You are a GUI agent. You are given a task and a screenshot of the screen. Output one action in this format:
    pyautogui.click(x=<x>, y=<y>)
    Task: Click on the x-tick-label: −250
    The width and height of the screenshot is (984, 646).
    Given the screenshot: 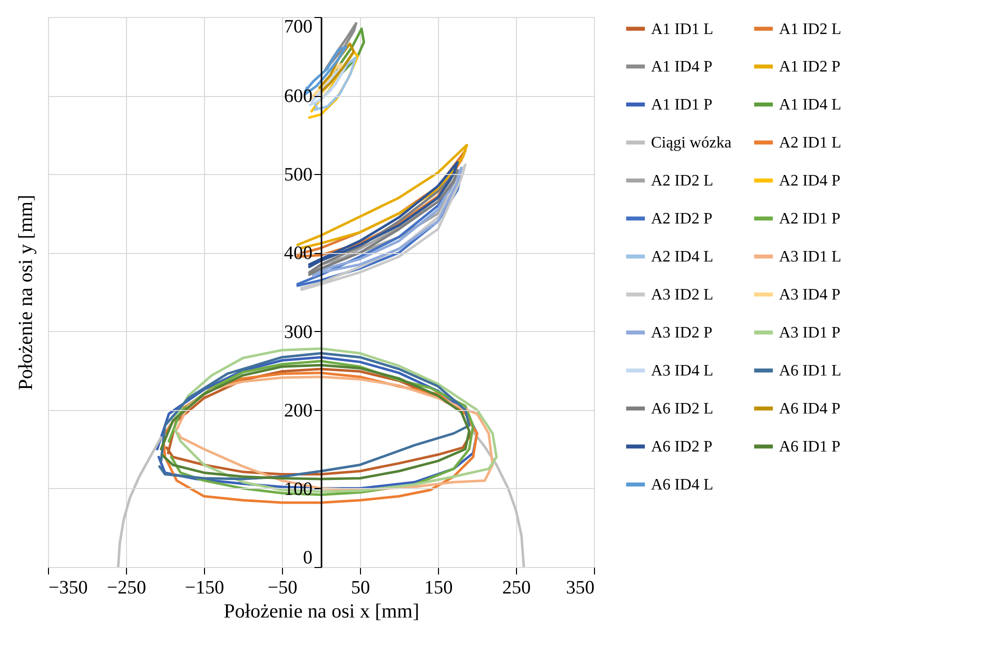 What is the action you would take?
    pyautogui.click(x=126, y=588)
    